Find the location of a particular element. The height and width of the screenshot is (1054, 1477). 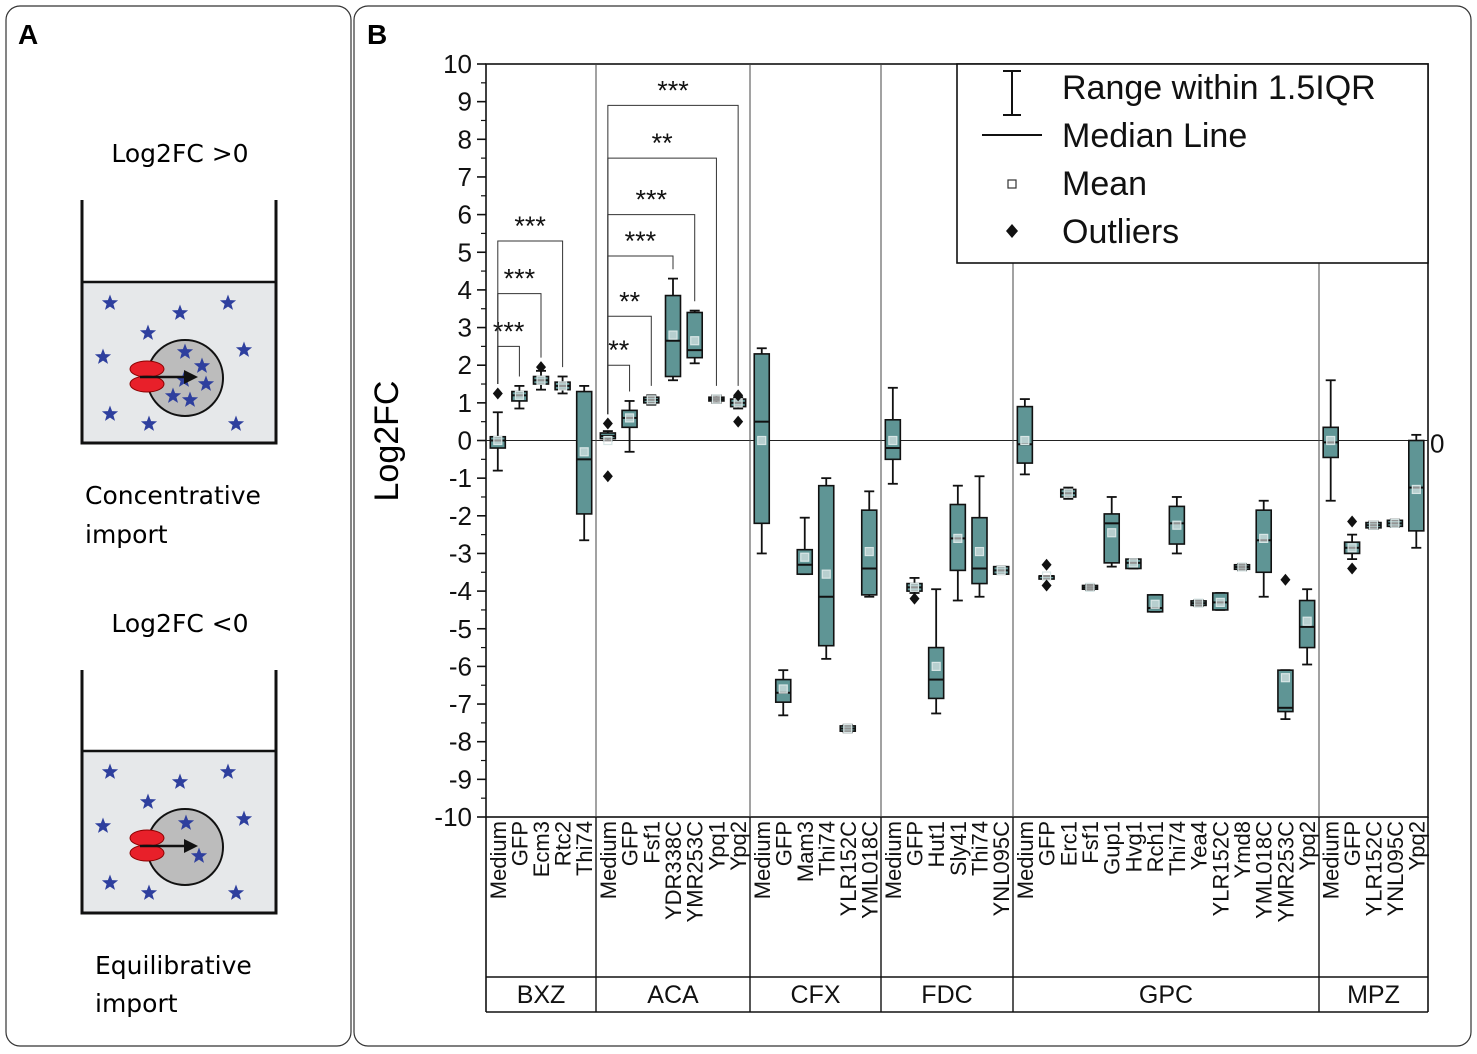

top-caption: Log2FC >0 is located at coordinates (179, 153).